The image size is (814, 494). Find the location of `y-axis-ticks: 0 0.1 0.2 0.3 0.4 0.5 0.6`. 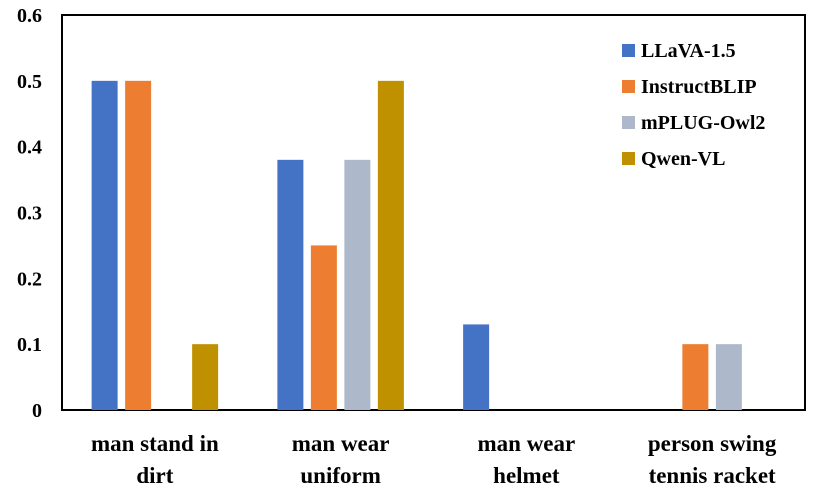

y-axis-ticks: 0 0.1 0.2 0.3 0.4 0.5 0.6 is located at coordinates (29, 213).